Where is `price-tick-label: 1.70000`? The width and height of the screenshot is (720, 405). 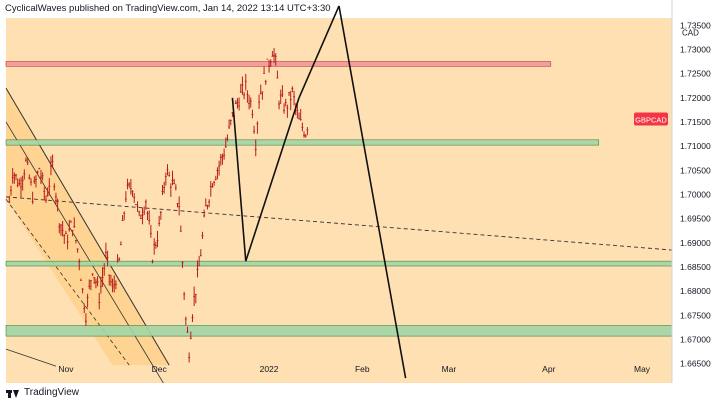
price-tick-label: 1.70000 is located at coordinates (695, 194).